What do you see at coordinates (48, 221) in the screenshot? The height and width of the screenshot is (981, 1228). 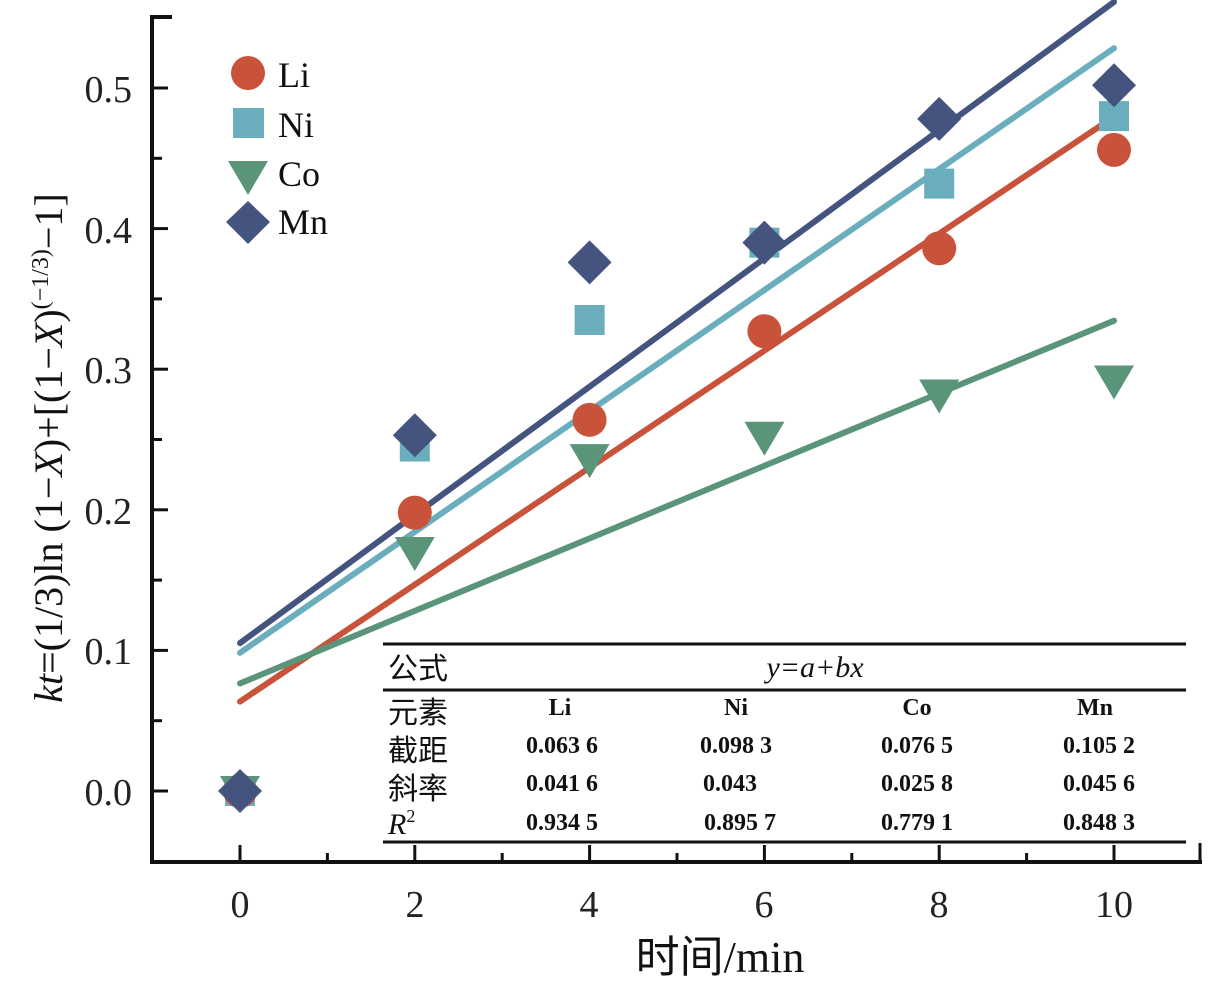 I see `y-axis-title-part: −1]` at bounding box center [48, 221].